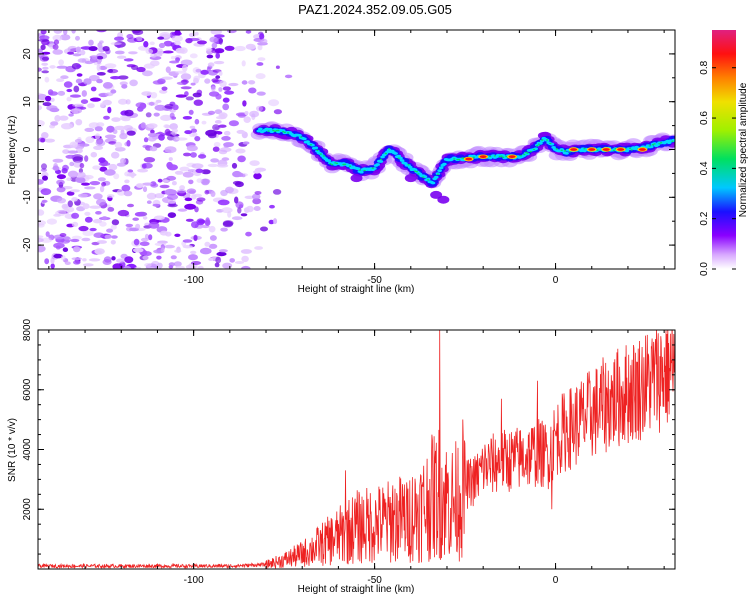 Image resolution: width=750 pixels, height=600 pixels. What do you see at coordinates (194, 580) in the screenshot?
I see `snr-x-tick-label: -100` at bounding box center [194, 580].